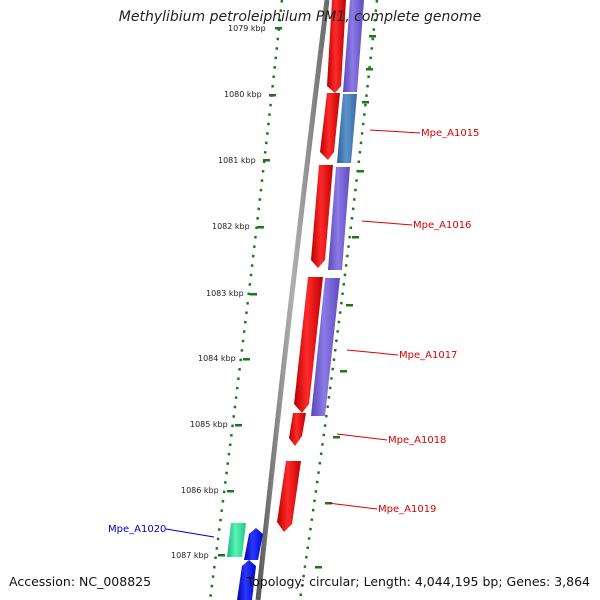 This screenshot has width=600, height=600. What do you see at coordinates (243, 94) in the screenshot?
I see `tick-label: 1080 kbp` at bounding box center [243, 94].